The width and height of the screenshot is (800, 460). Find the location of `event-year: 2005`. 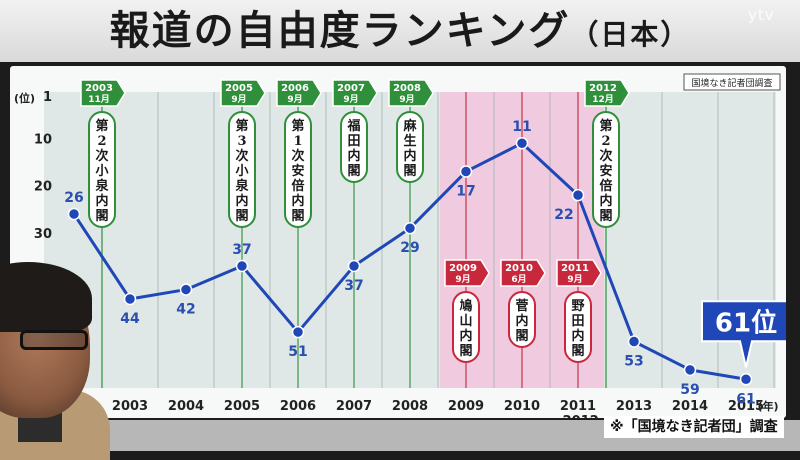

event-year: 2005 is located at coordinates (239, 88).